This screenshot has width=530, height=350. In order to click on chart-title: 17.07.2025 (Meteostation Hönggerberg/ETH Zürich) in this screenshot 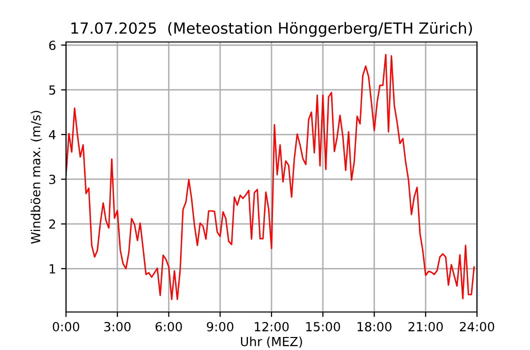, I will do `click(271, 29)`.